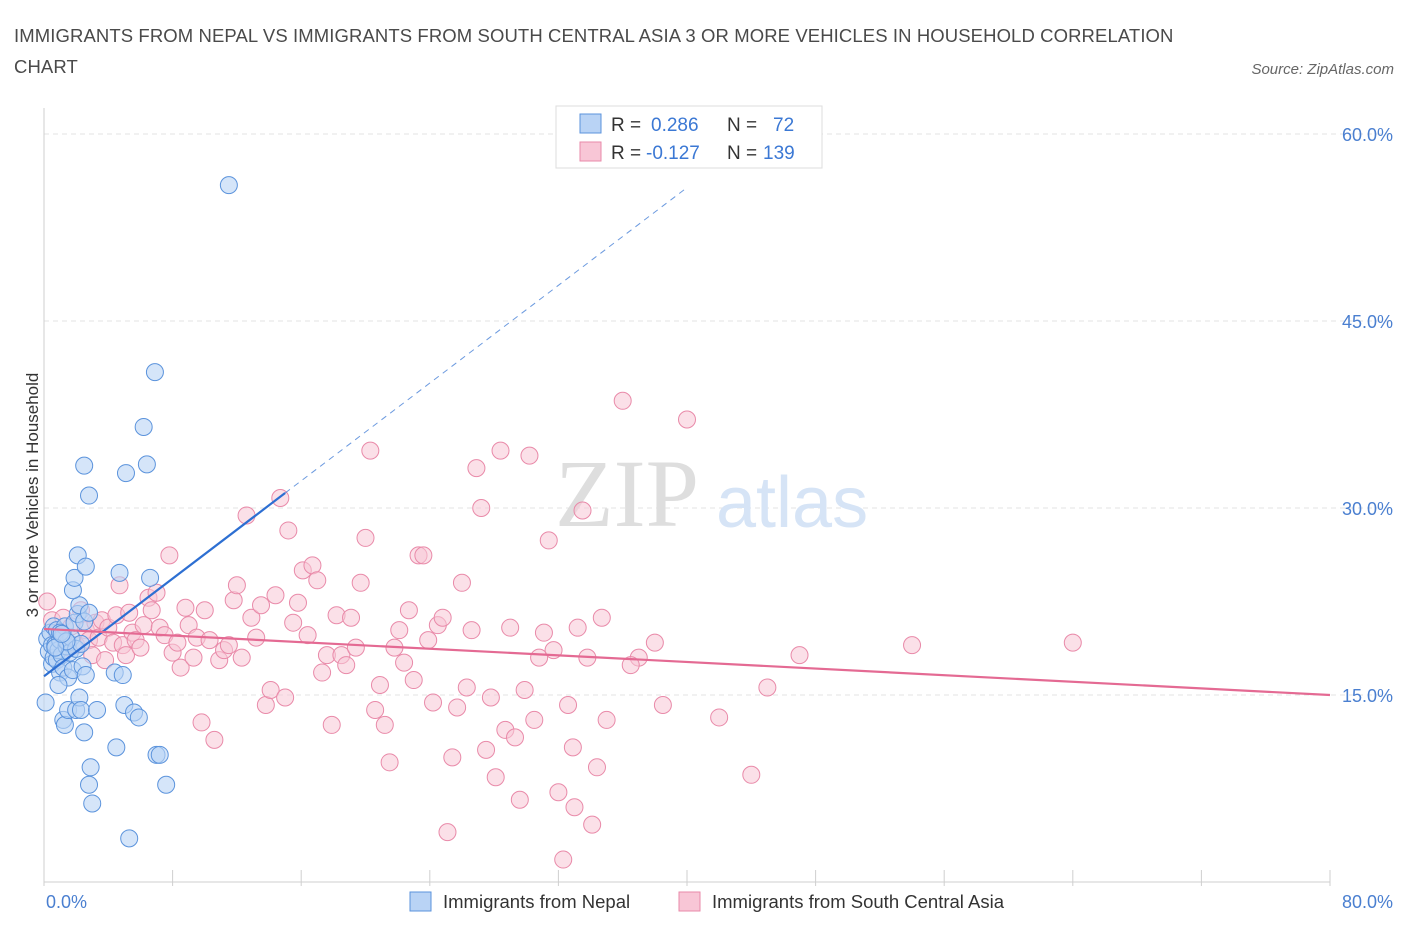 This screenshot has height=930, width=1406. What do you see at coordinates (66, 902) in the screenshot?
I see `x-tick-label-min: 0.0%` at bounding box center [66, 902].